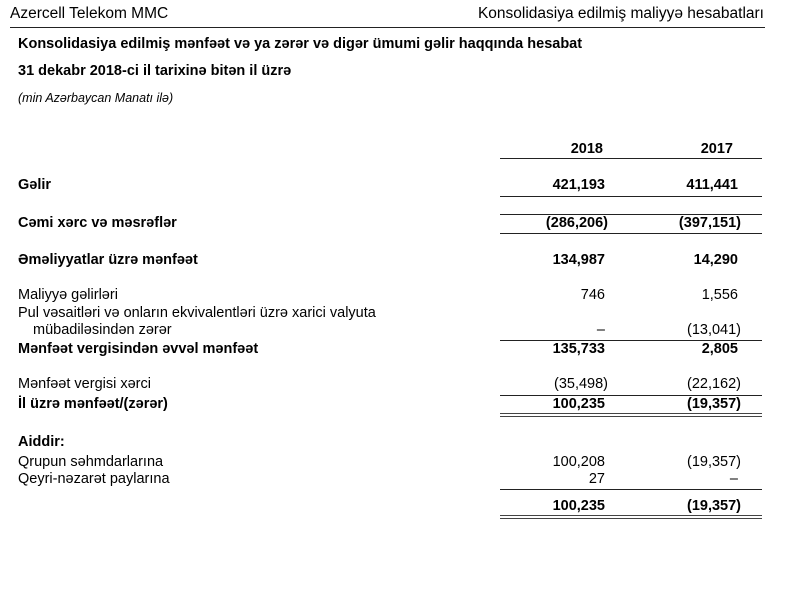 The image size is (800, 601). Describe the element at coordinates (715, 260) in the screenshot. I see `value-2017-operating-profit: 14,290` at that location.